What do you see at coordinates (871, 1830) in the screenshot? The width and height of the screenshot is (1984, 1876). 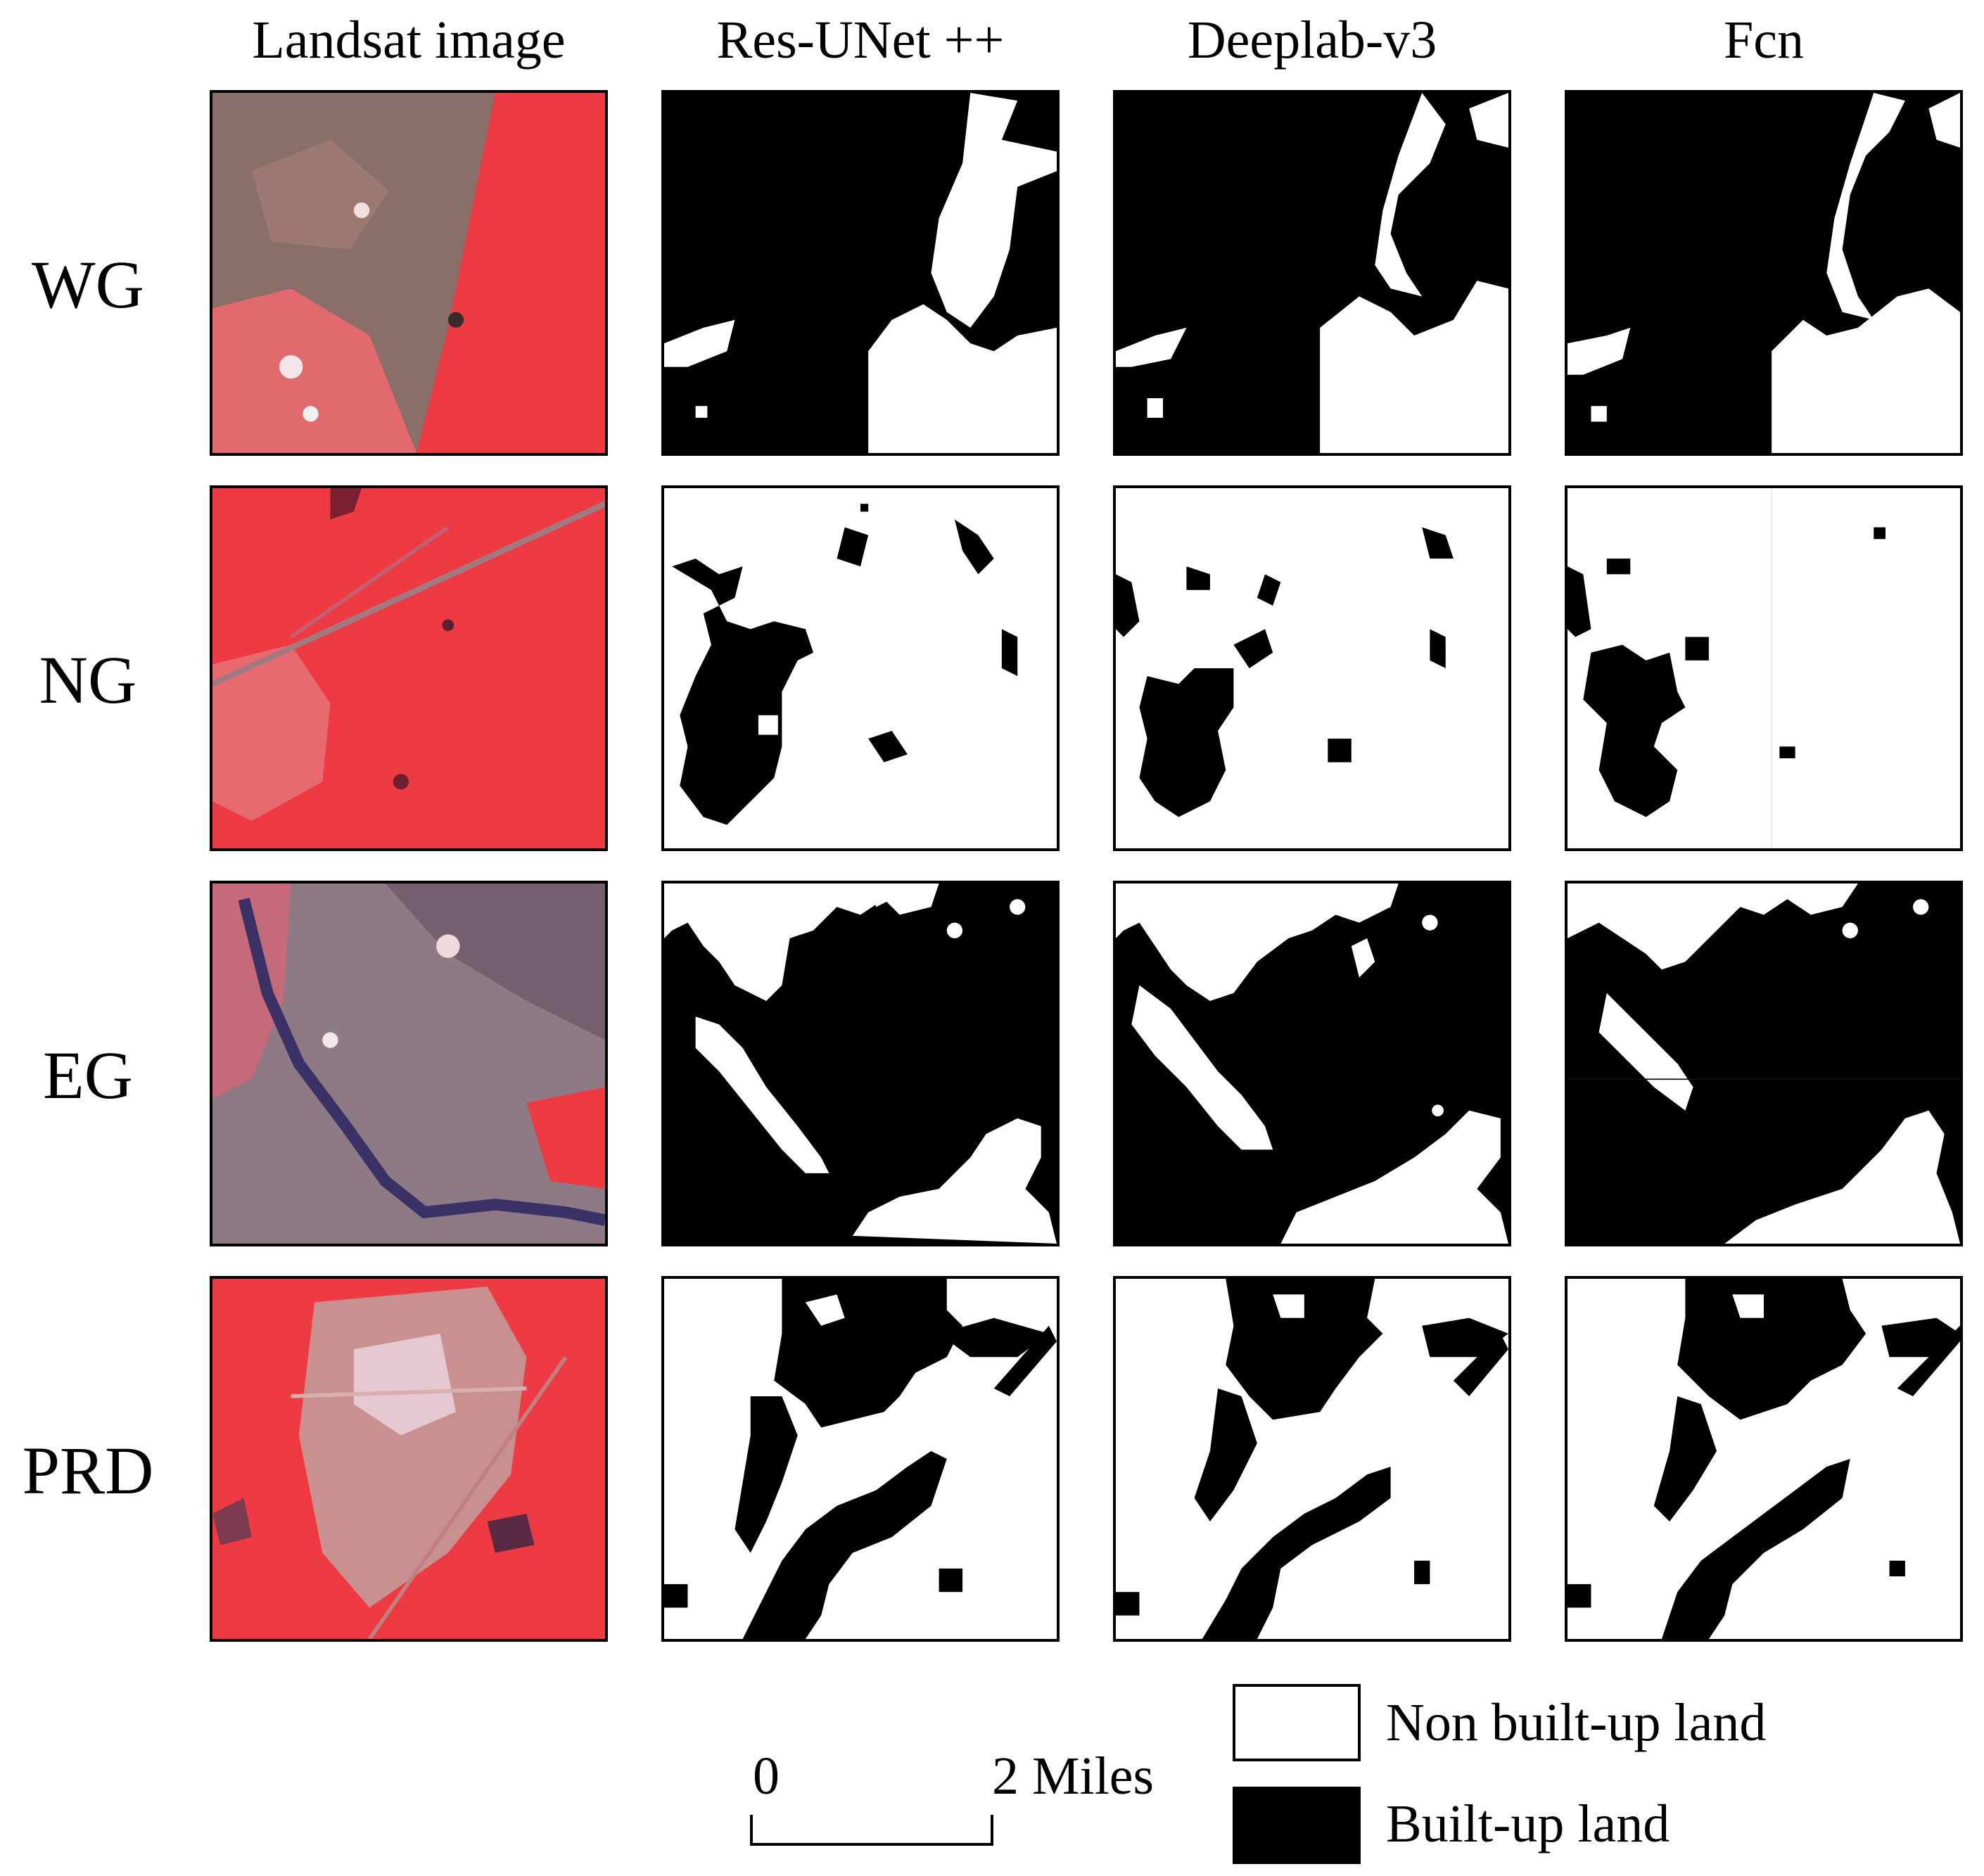 I see `scale-bar` at bounding box center [871, 1830].